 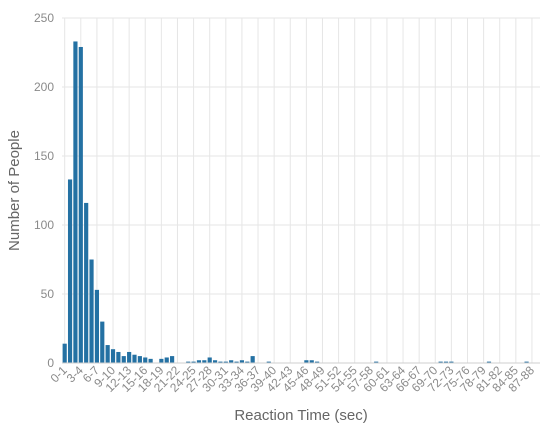 I want to click on y-tick-label: 0, so click(x=50, y=363).